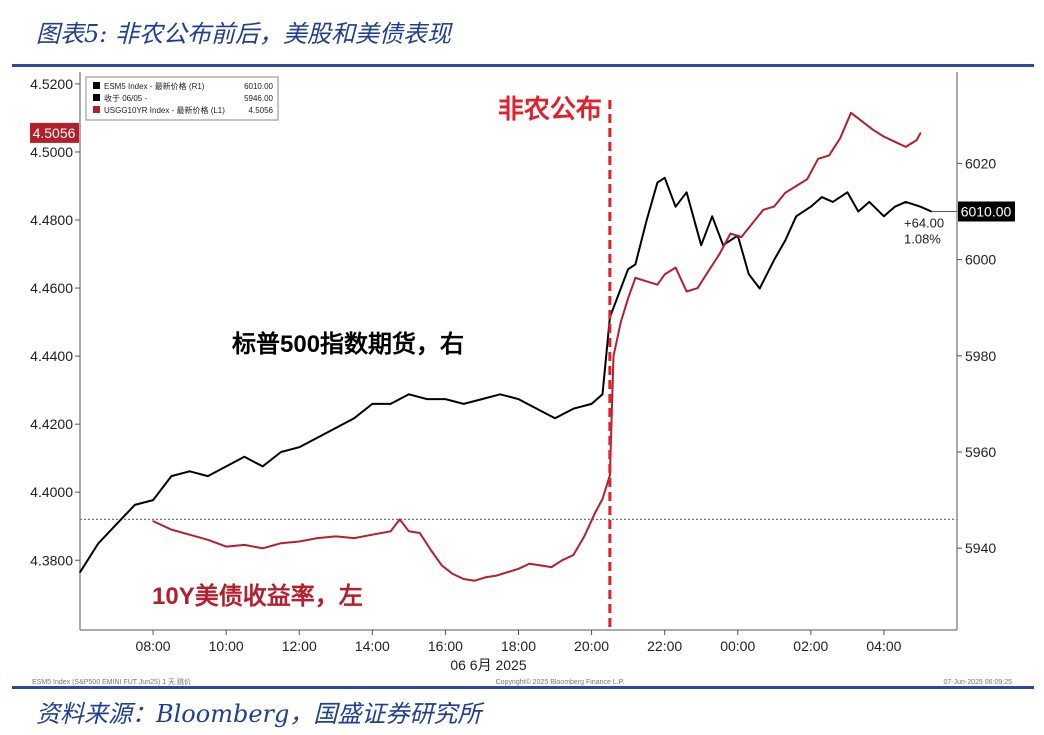 The width and height of the screenshot is (1044, 735). What do you see at coordinates (164, 110) in the screenshot?
I see `legend-item-name: USGG10YR Index - 最新价格 (L1)` at bounding box center [164, 110].